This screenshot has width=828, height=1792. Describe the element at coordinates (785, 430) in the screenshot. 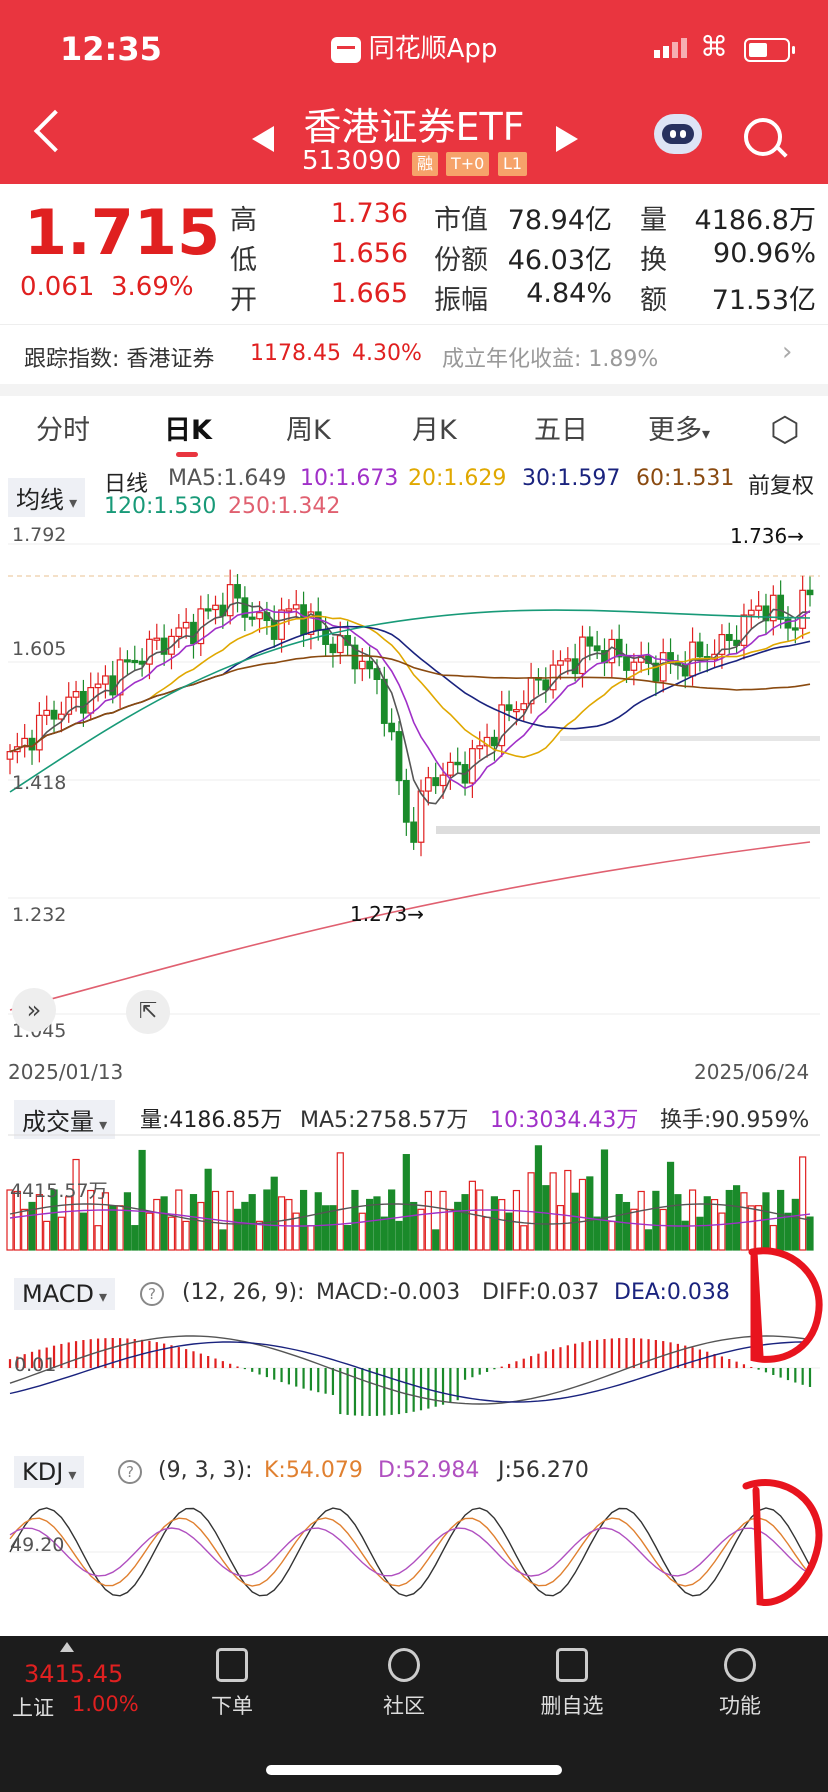

I see `settings-hexagon-icon: ⬡` at that location.